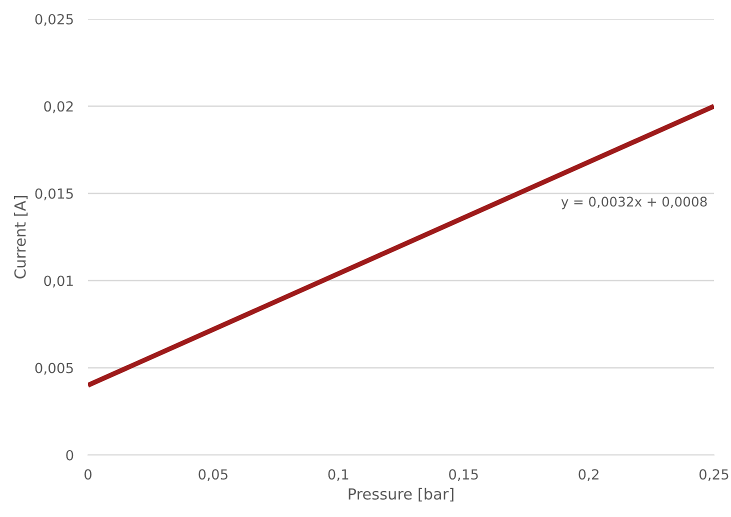  Describe the element at coordinates (88, 474) in the screenshot. I see `x-tick-label: 0` at that location.